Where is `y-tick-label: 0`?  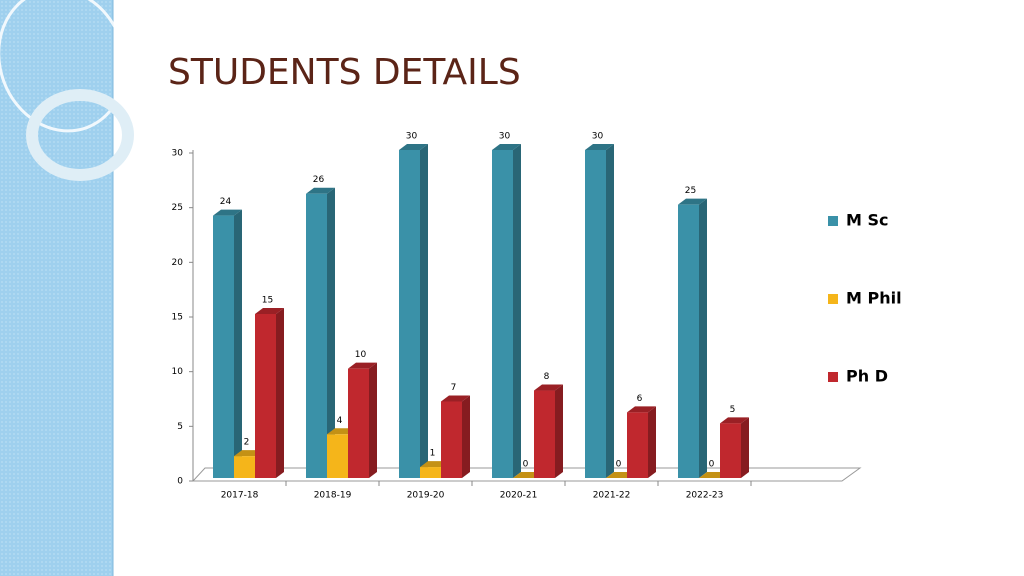 y-tick-label: 0 is located at coordinates (180, 482).